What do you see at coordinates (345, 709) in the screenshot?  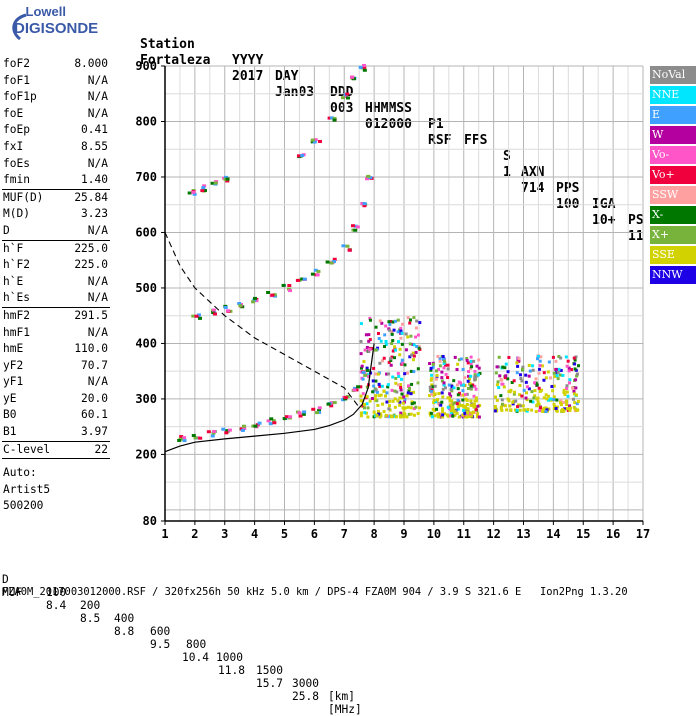 I see `muf-unit: [MHz]` at bounding box center [345, 709].